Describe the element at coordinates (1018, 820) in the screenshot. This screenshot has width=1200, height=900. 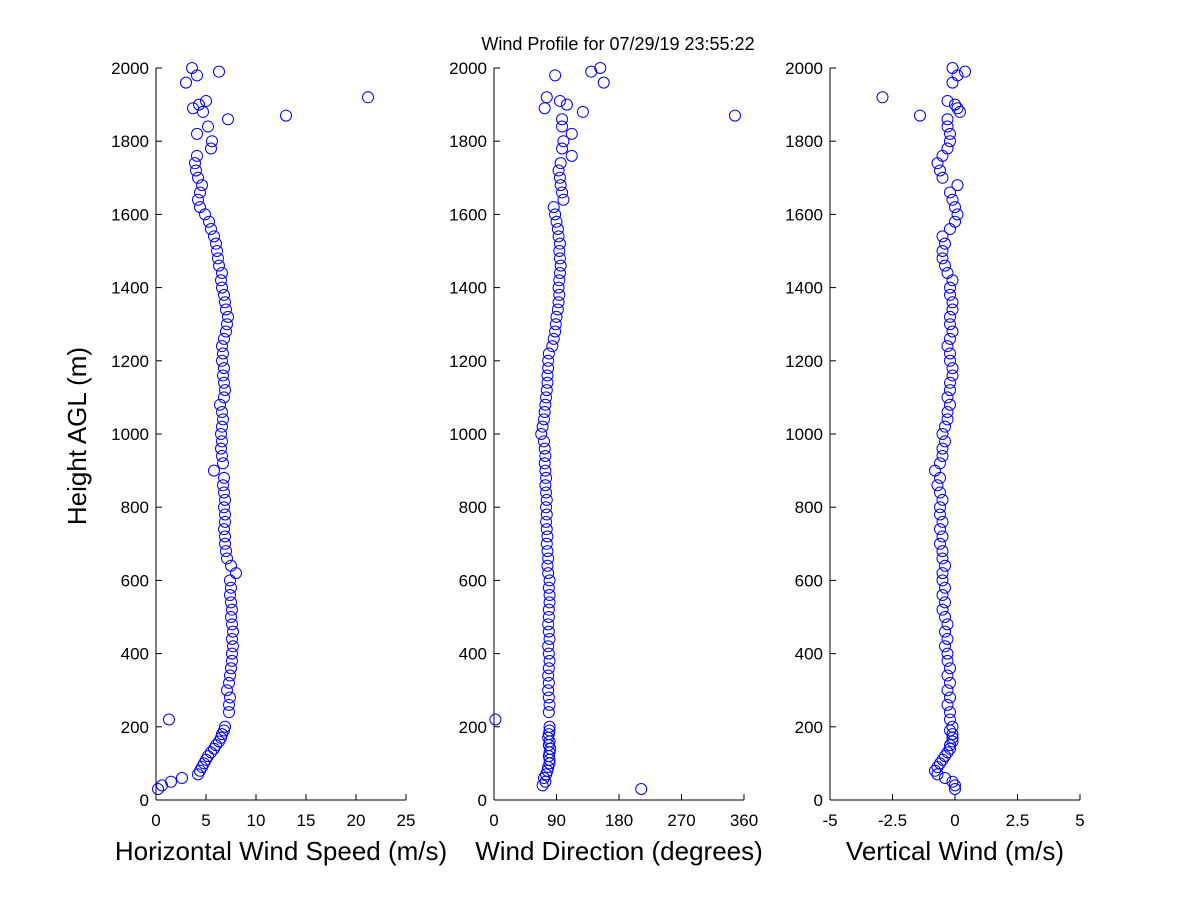
I see `x-tick-label: 2.5` at that location.